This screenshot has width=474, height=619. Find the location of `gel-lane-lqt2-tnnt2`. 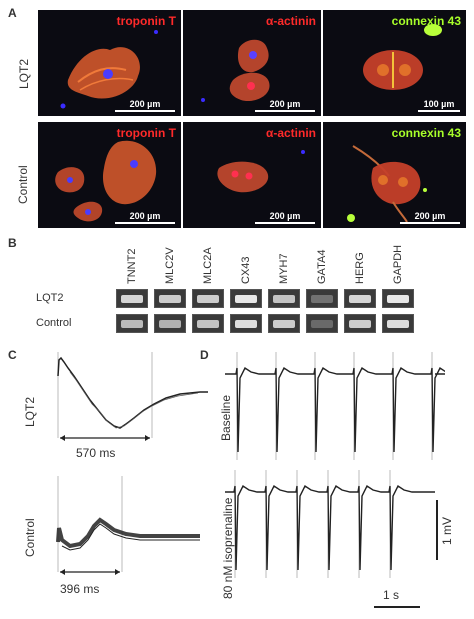

gel-lane-lqt2-tnnt2 is located at coordinates (132, 298).